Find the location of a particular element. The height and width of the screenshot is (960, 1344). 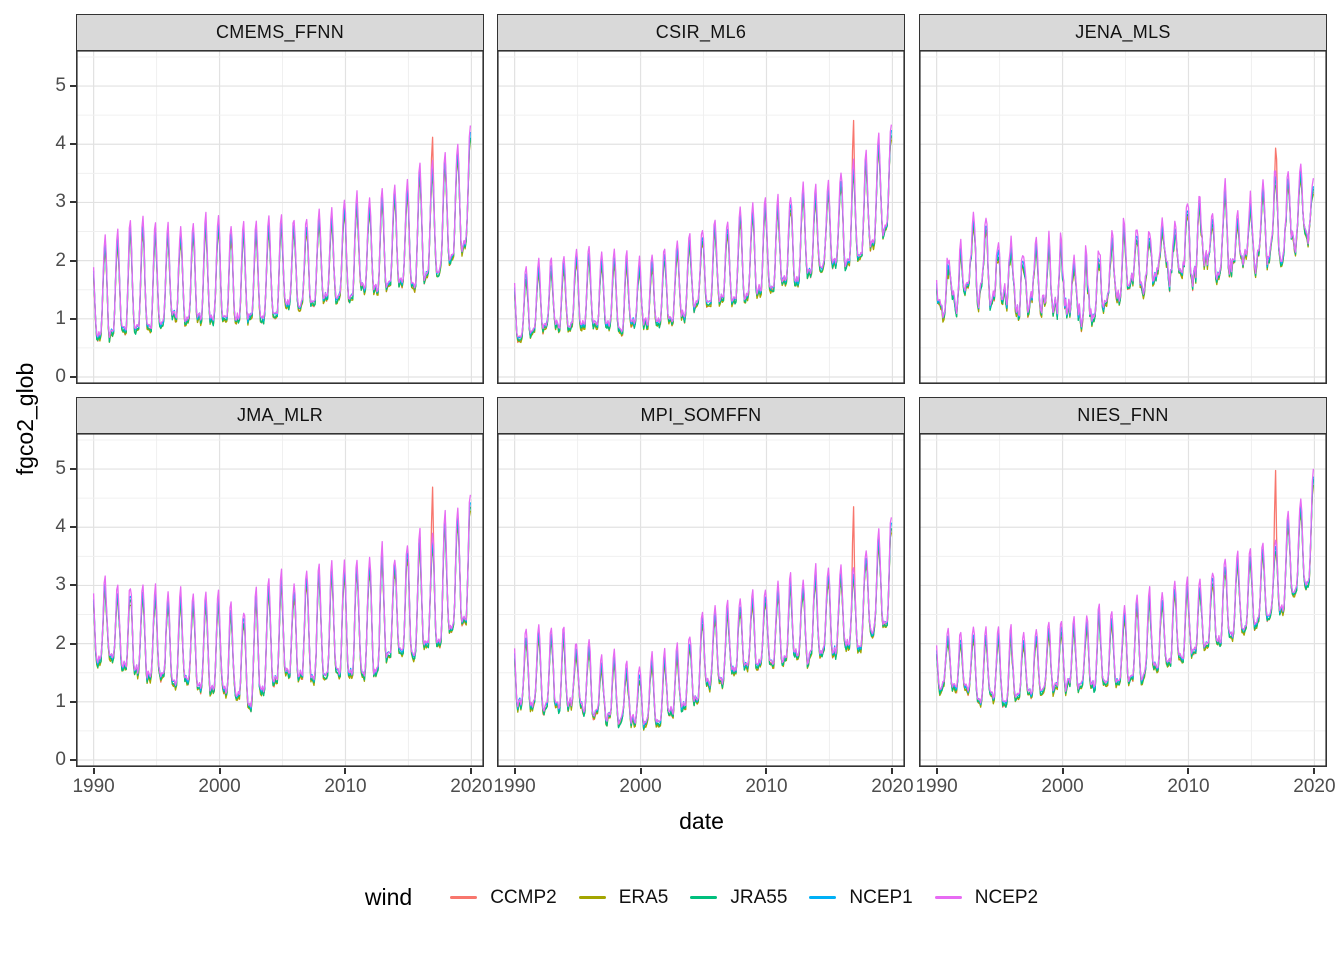

facet-panel-CMEMS_FFNN is located at coordinates (280, 217).